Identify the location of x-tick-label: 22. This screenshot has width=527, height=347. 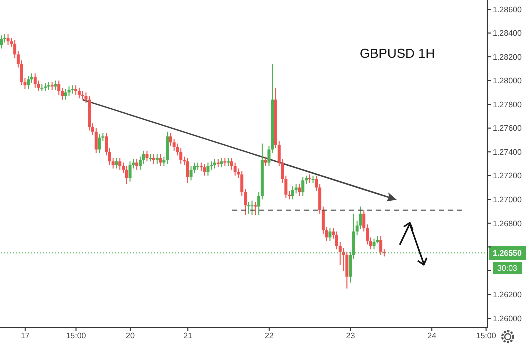
(269, 336).